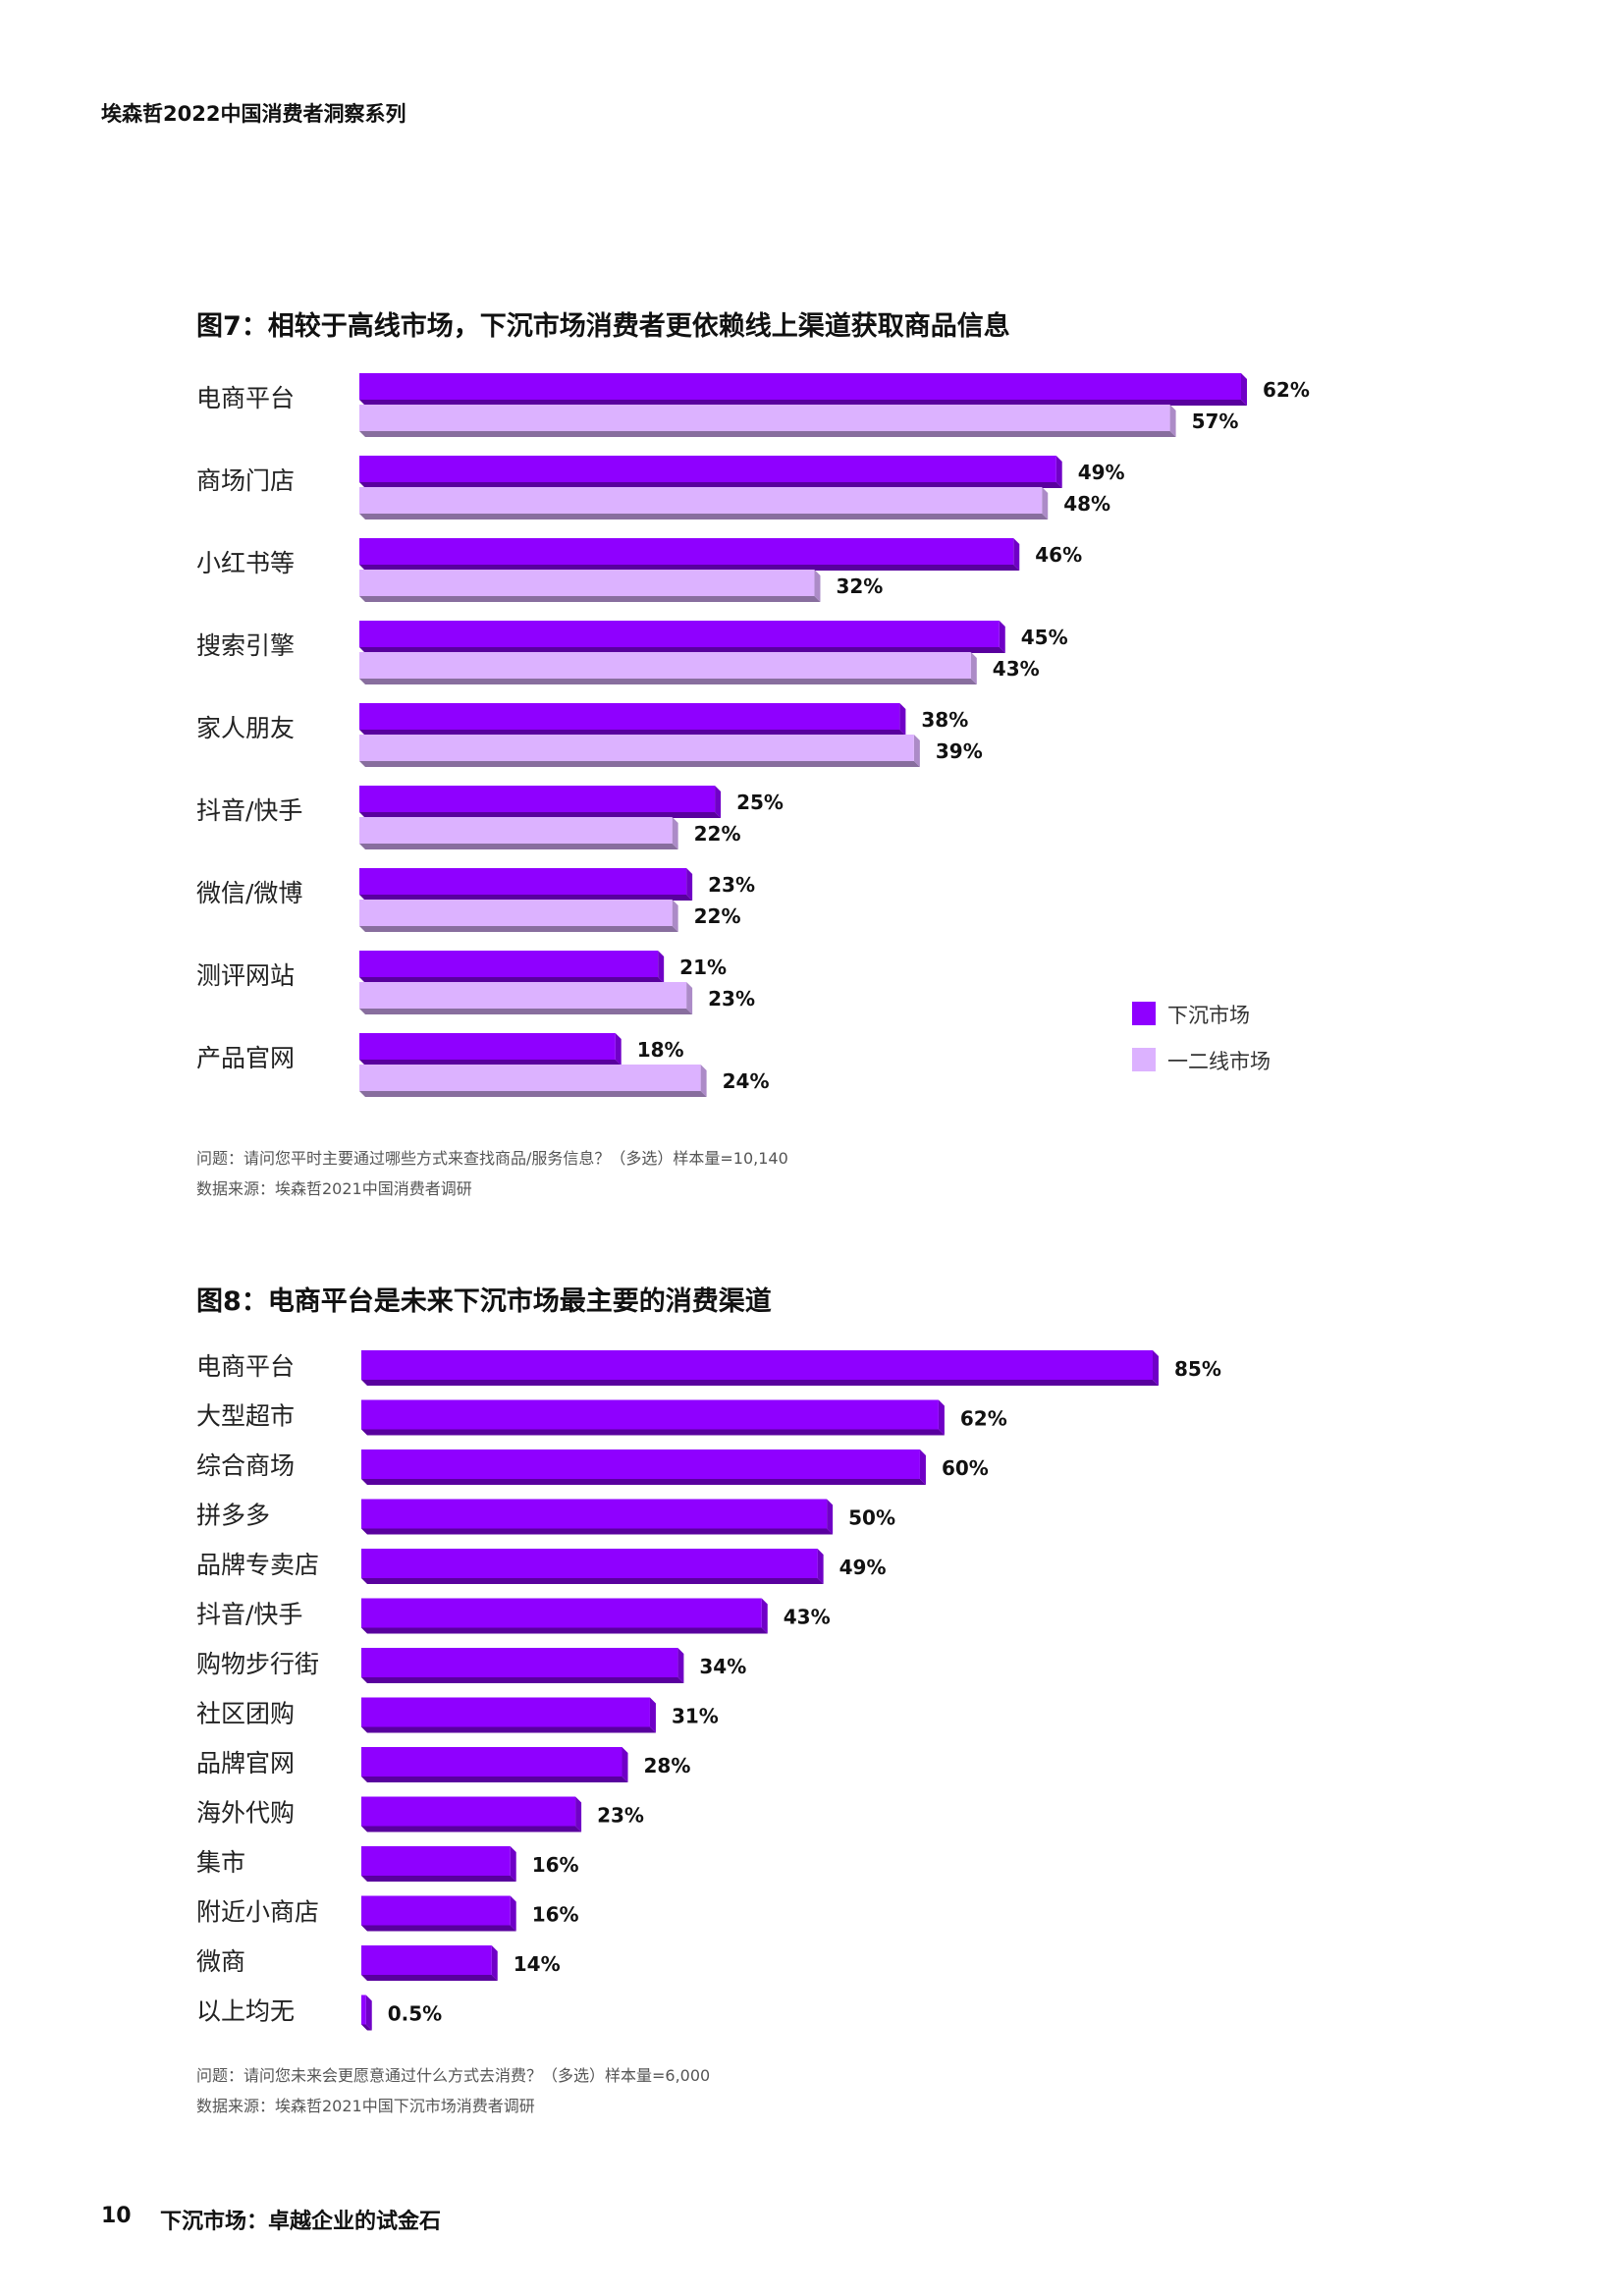  Describe the element at coordinates (643, 1482) in the screenshot. I see `bar-3-bottom-face` at that location.